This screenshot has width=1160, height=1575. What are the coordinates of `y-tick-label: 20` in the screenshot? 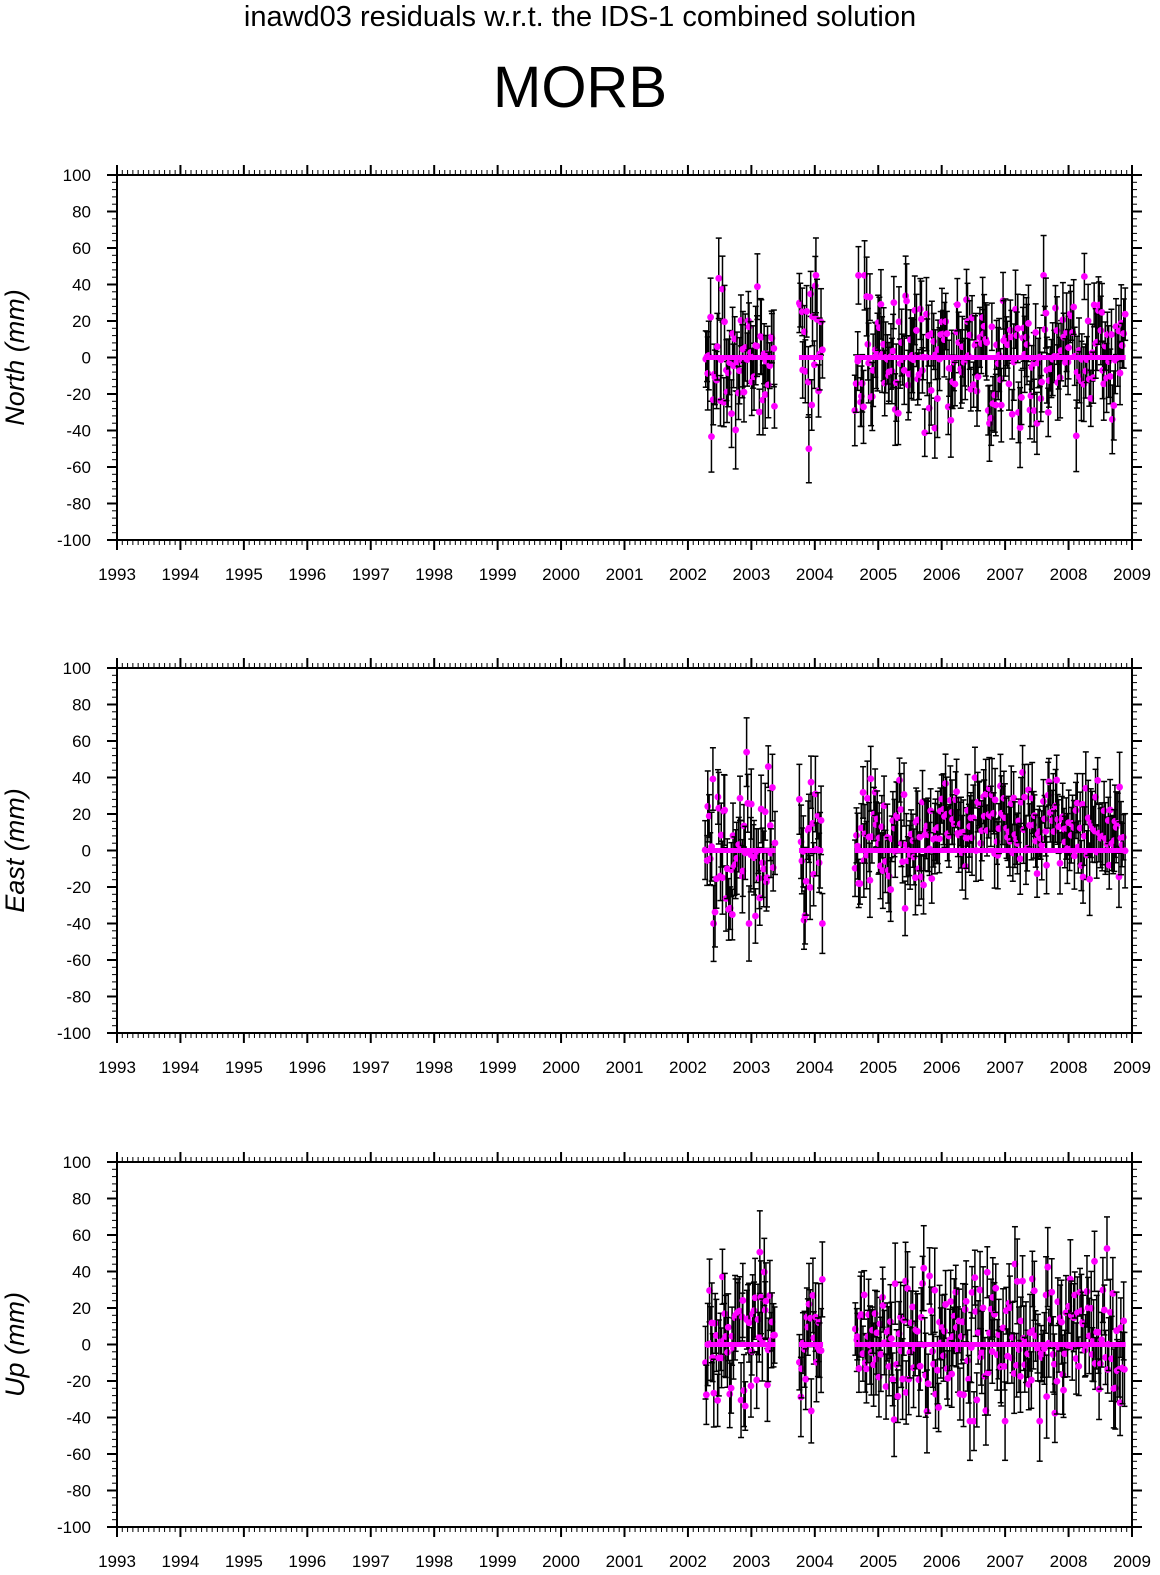 It's located at (81, 321).